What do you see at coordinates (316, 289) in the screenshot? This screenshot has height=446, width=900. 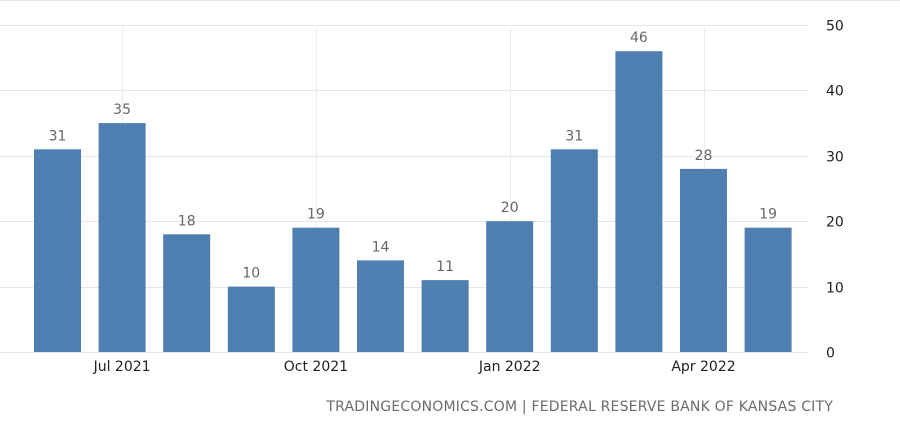 I see `bar-oct-2021` at bounding box center [316, 289].